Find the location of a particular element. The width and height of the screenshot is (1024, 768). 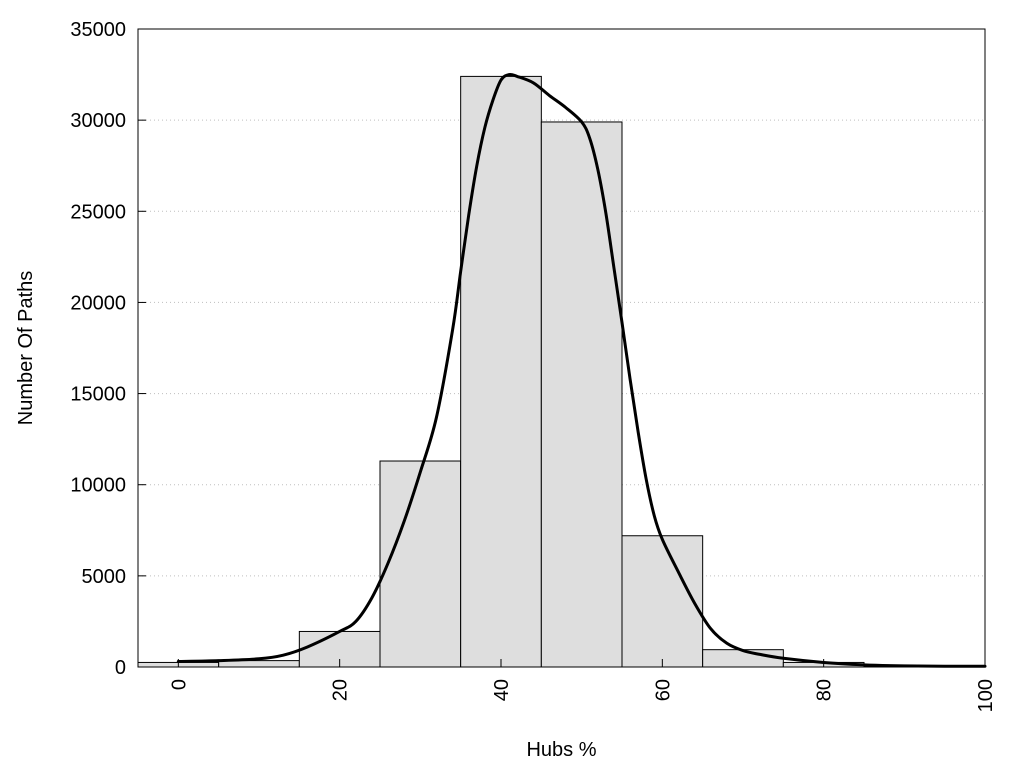

x-axis-ticks: 0 20 40 60 80 100 is located at coordinates (582, 685).